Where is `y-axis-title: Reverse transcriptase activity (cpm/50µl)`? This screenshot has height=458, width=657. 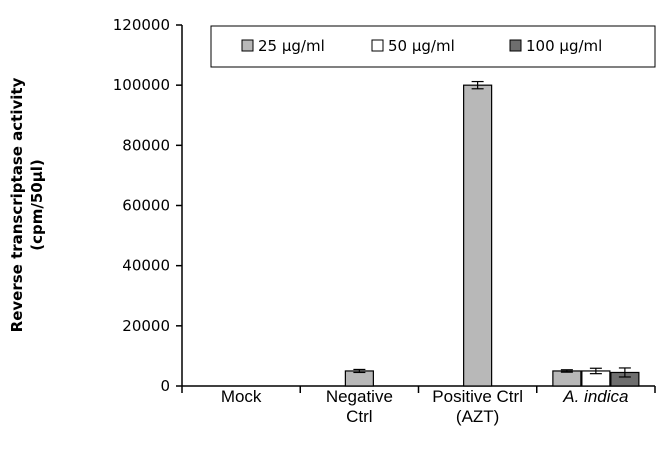
y-axis-title: Reverse transcriptase activity (cpm/50µl) is located at coordinates (27, 204).